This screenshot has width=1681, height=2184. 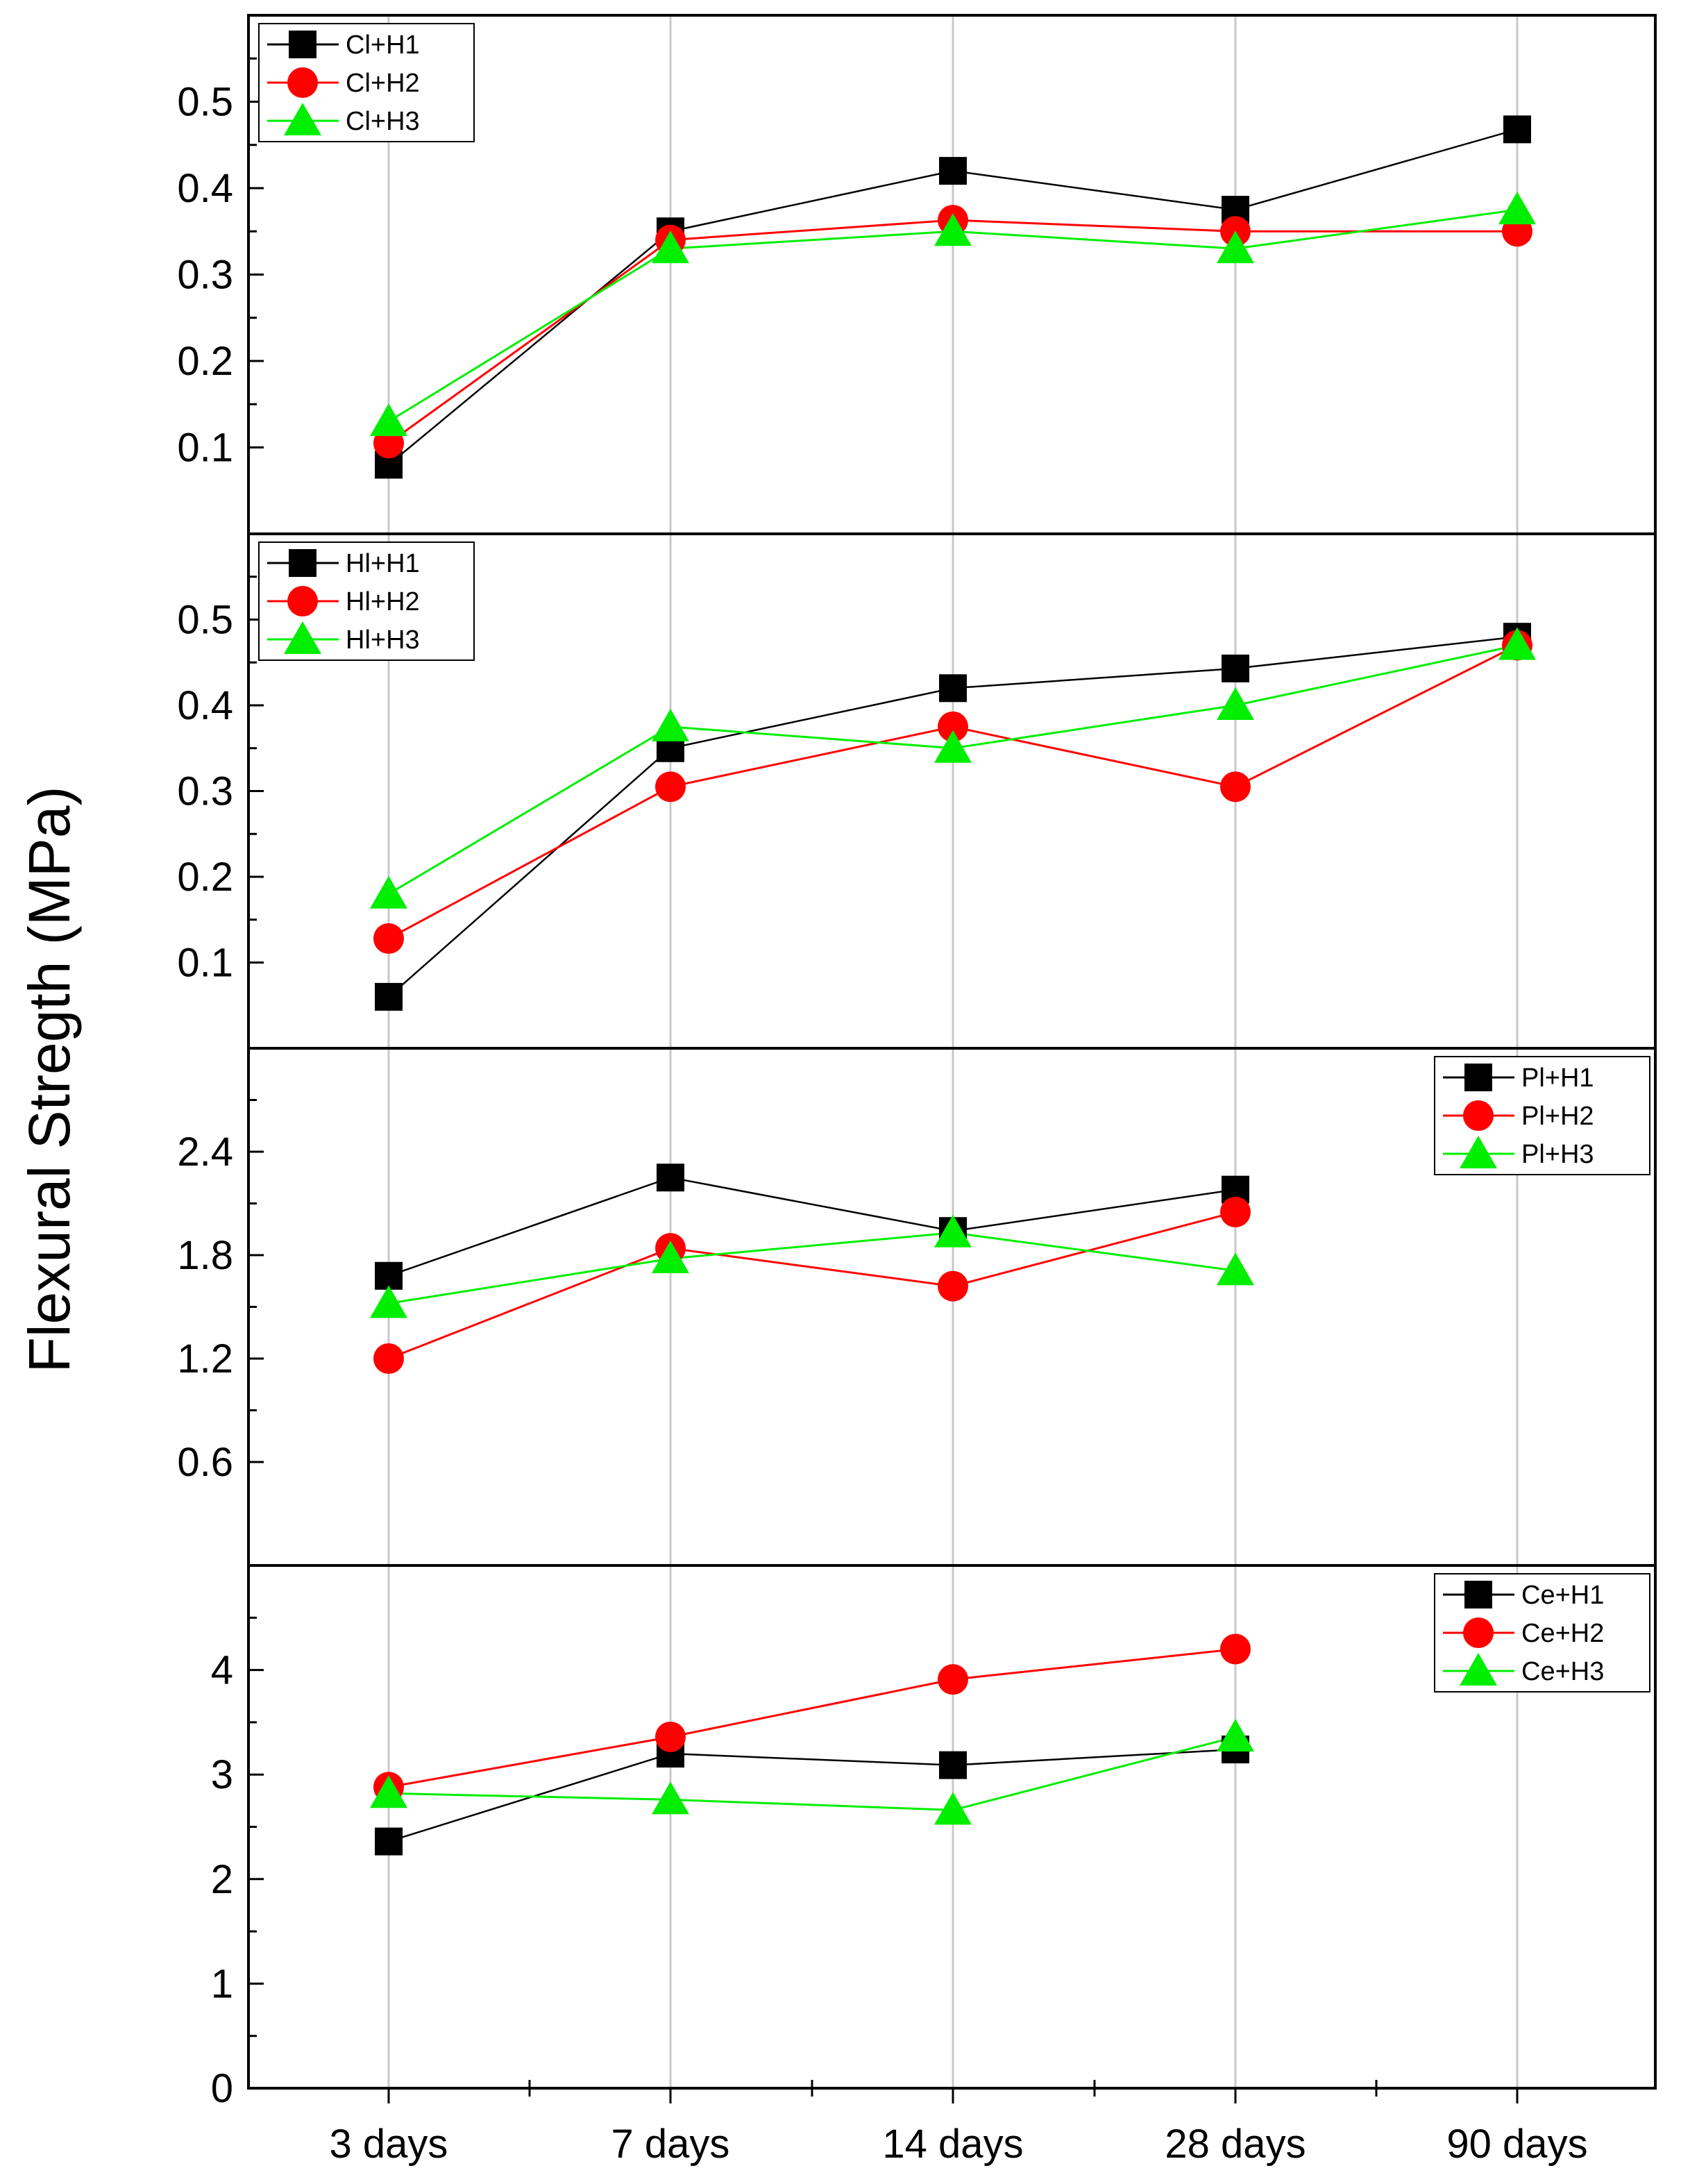 I want to click on legend-hl: Hl+H1 Hl+H2 Hl+H3, so click(x=367, y=601).